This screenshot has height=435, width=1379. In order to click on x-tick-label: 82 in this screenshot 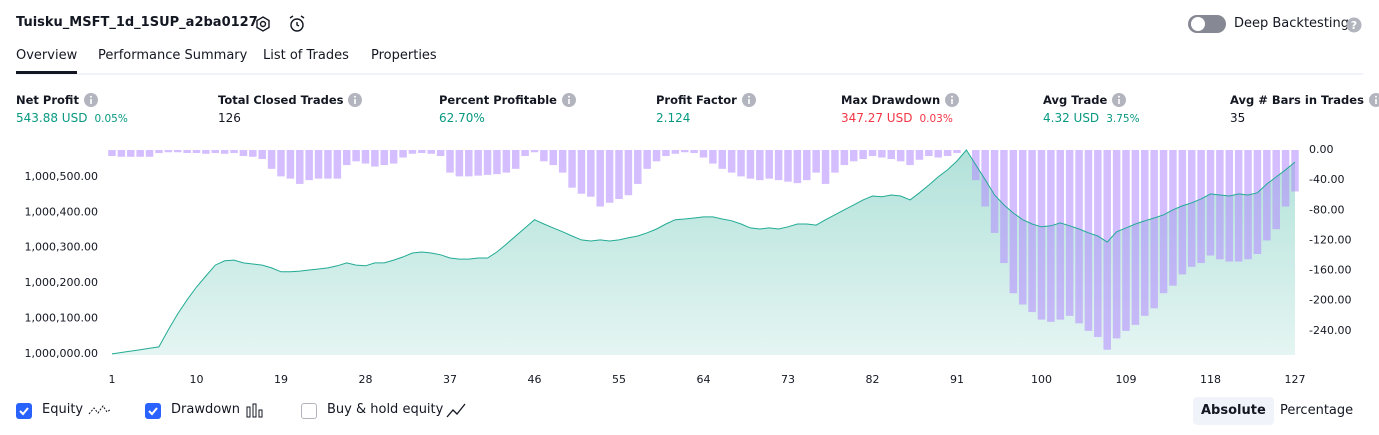, I will do `click(873, 379)`.